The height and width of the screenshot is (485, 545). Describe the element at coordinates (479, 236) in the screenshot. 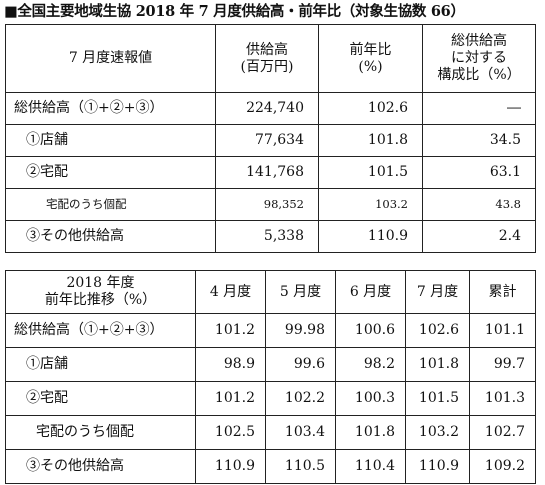

I see `share-cell: 2.4` at that location.